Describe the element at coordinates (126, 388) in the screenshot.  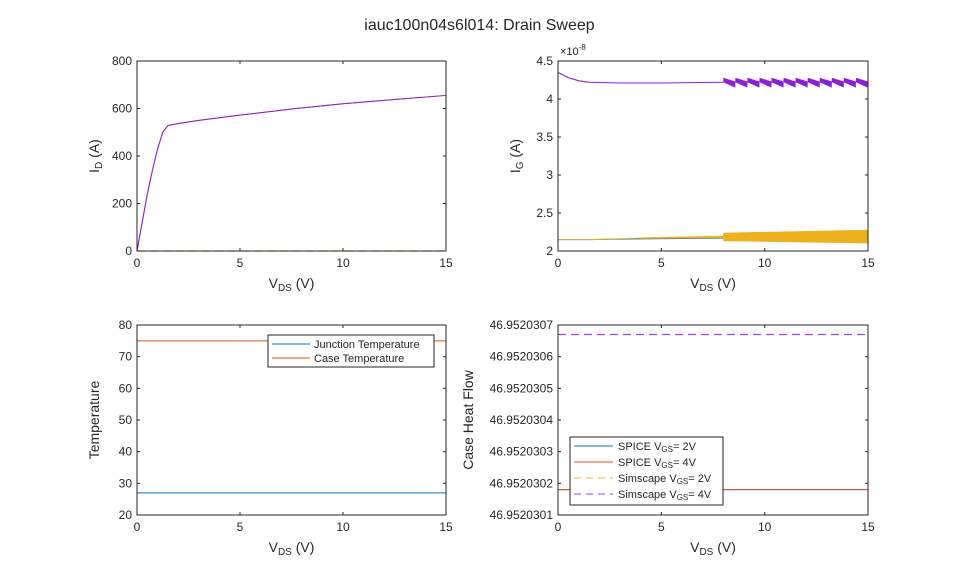
I see `y-tick-label: 60` at that location.